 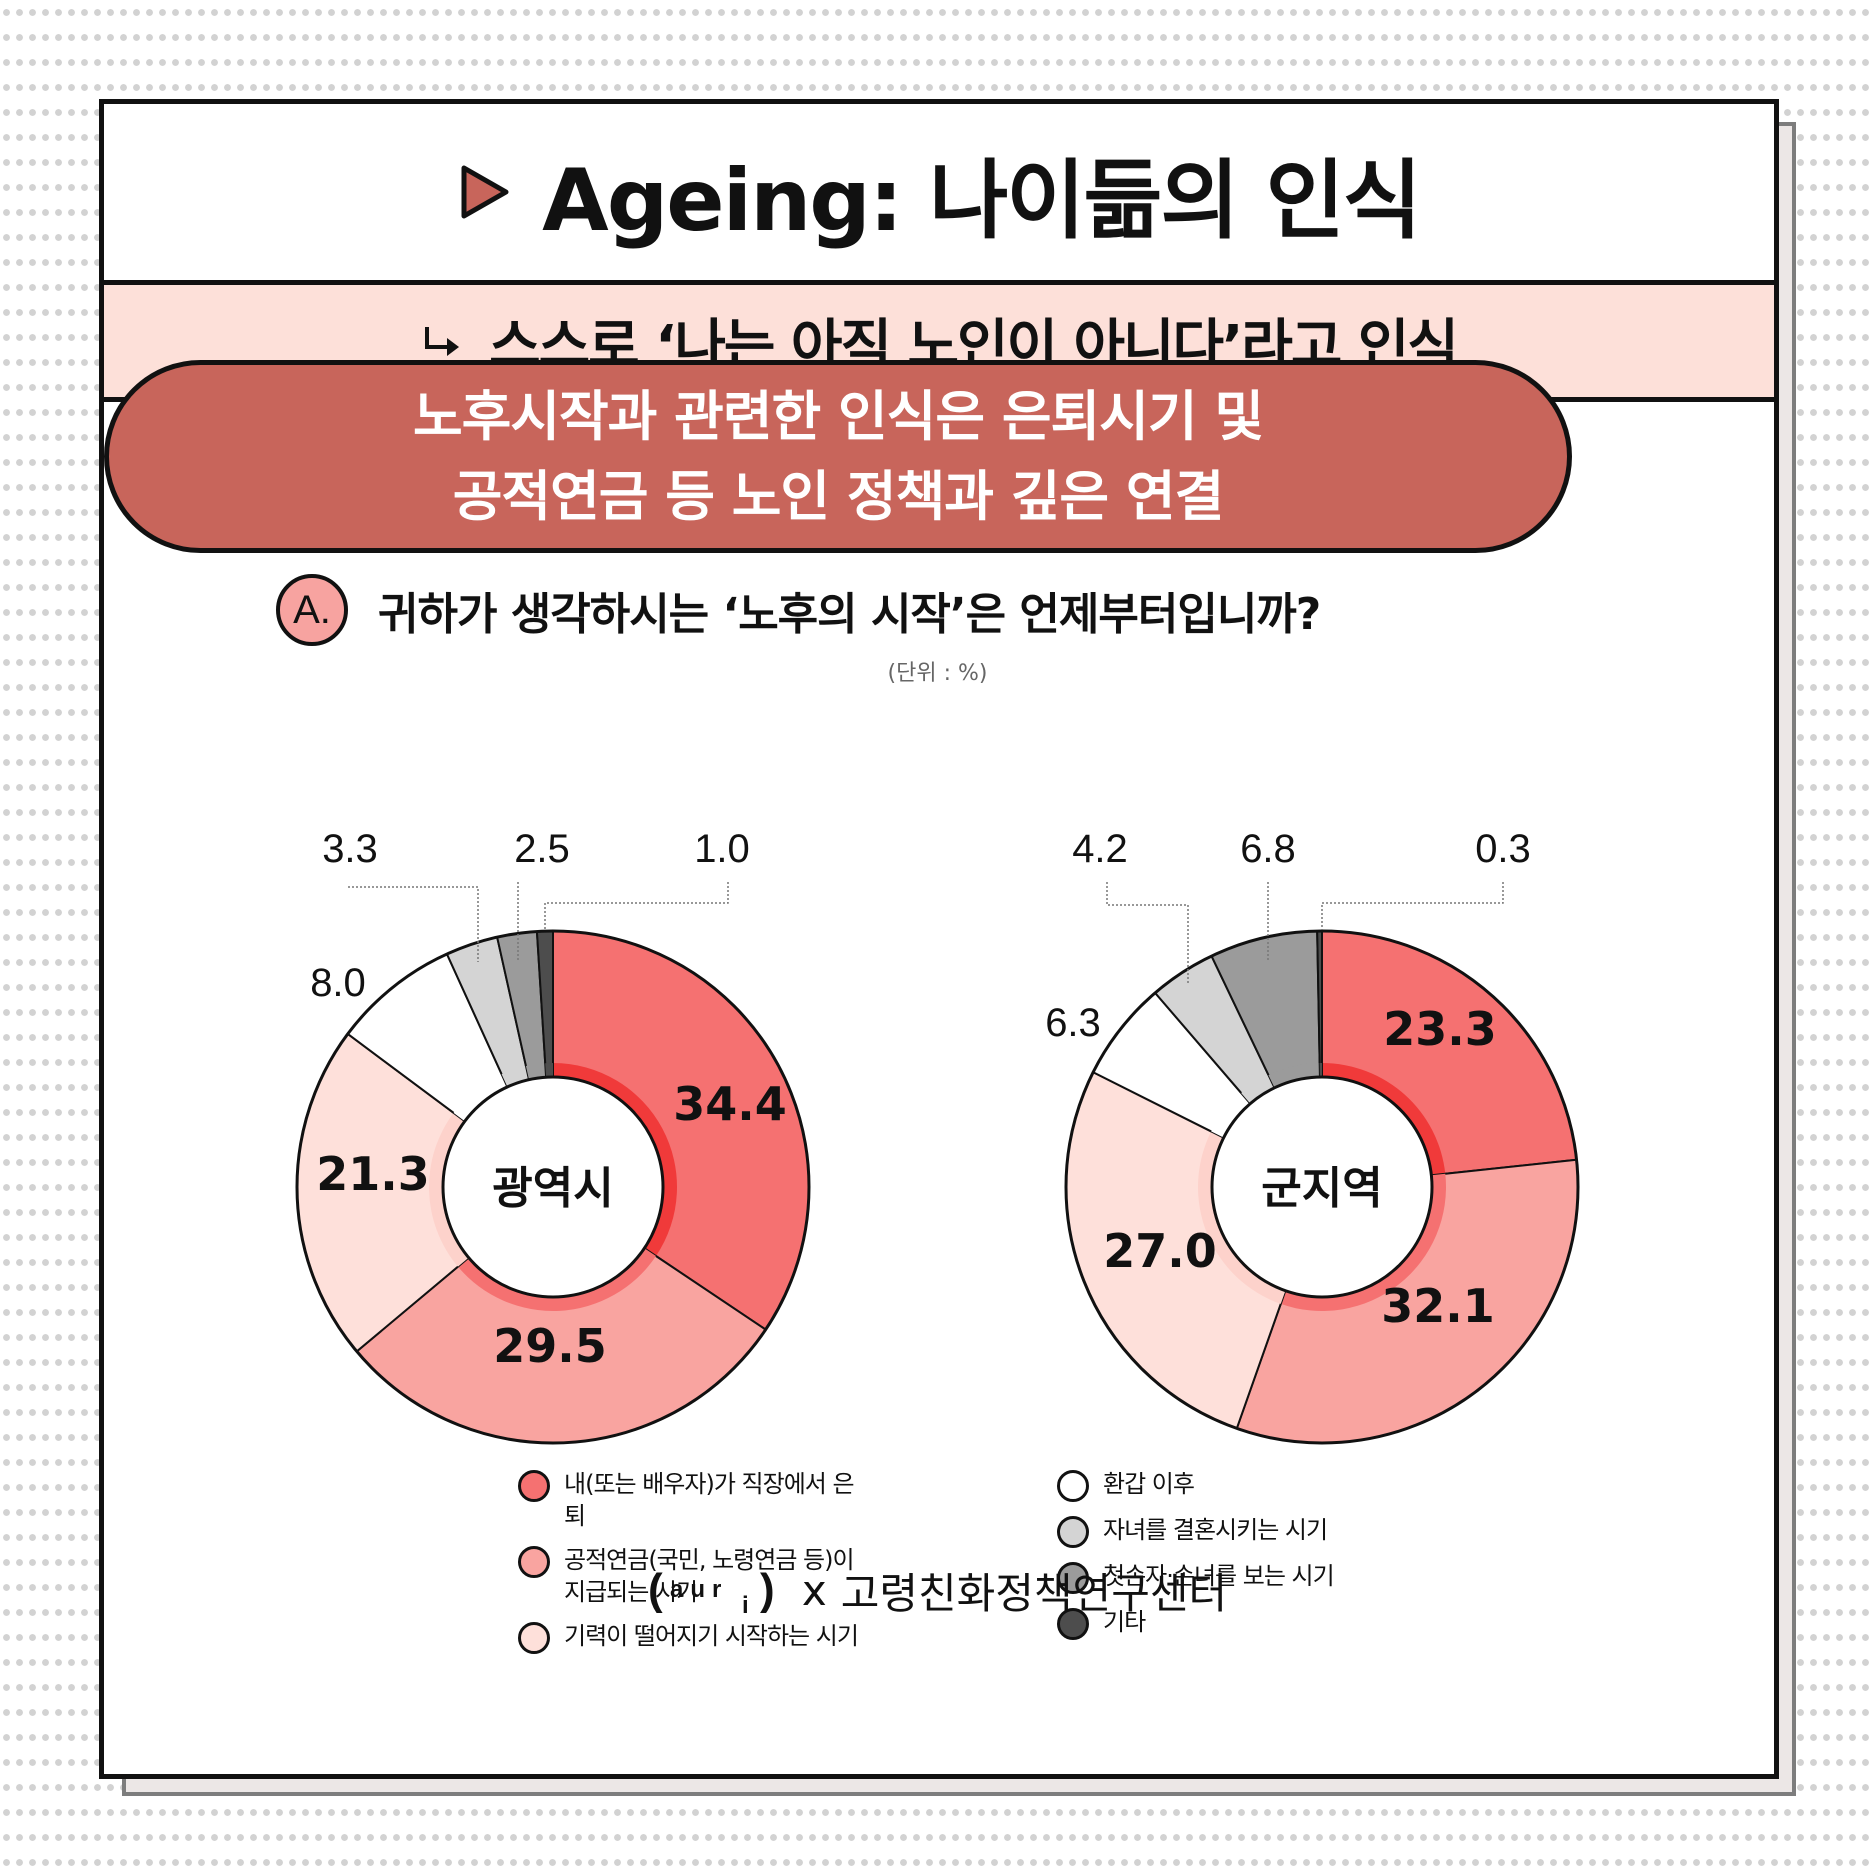 What do you see at coordinates (442, 341) in the screenshot?
I see `turn-right-arrow-icon` at bounding box center [442, 341].